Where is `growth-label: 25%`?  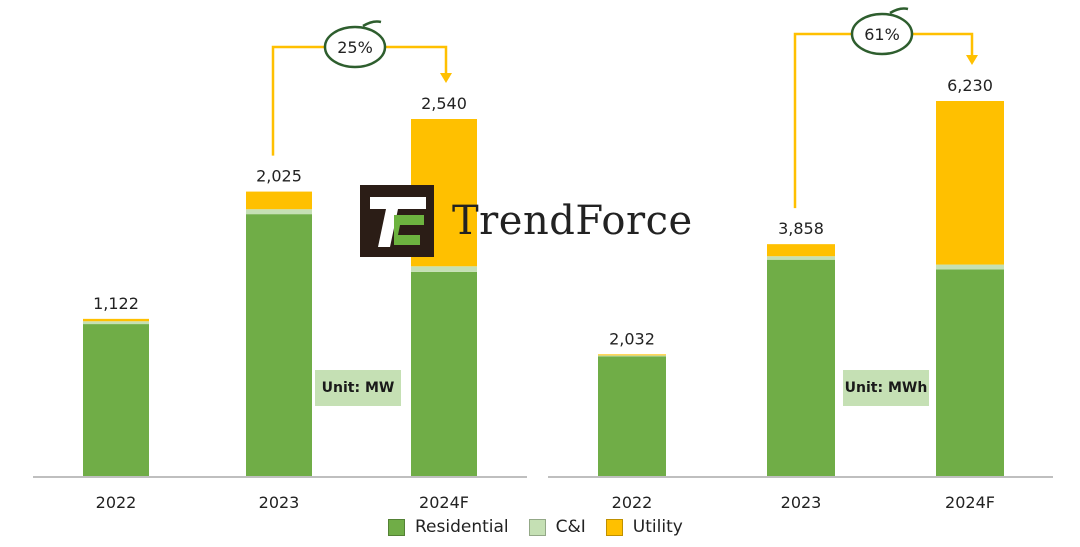 growth-label: 25% is located at coordinates (355, 47).